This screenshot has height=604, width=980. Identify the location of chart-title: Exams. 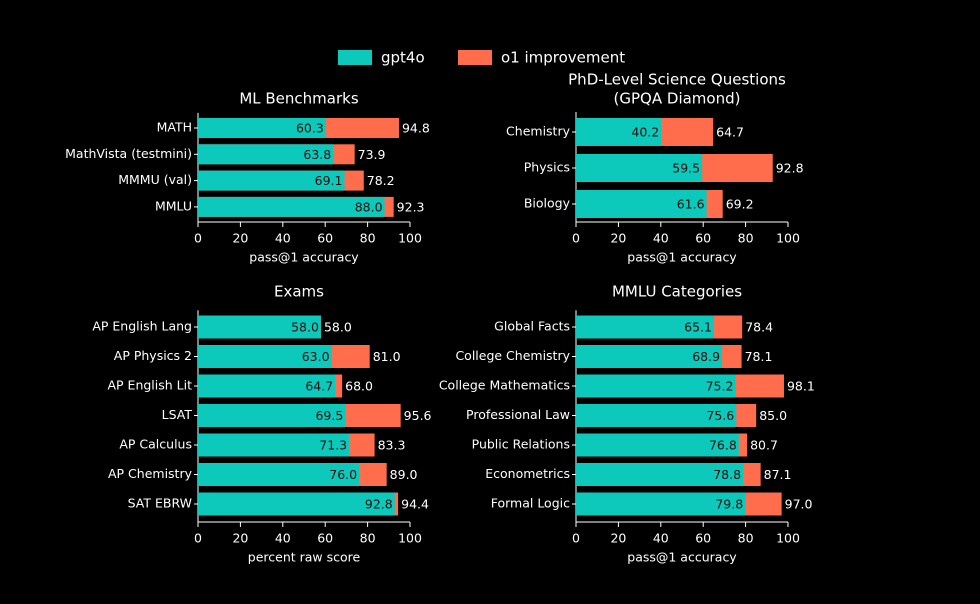
(299, 292).